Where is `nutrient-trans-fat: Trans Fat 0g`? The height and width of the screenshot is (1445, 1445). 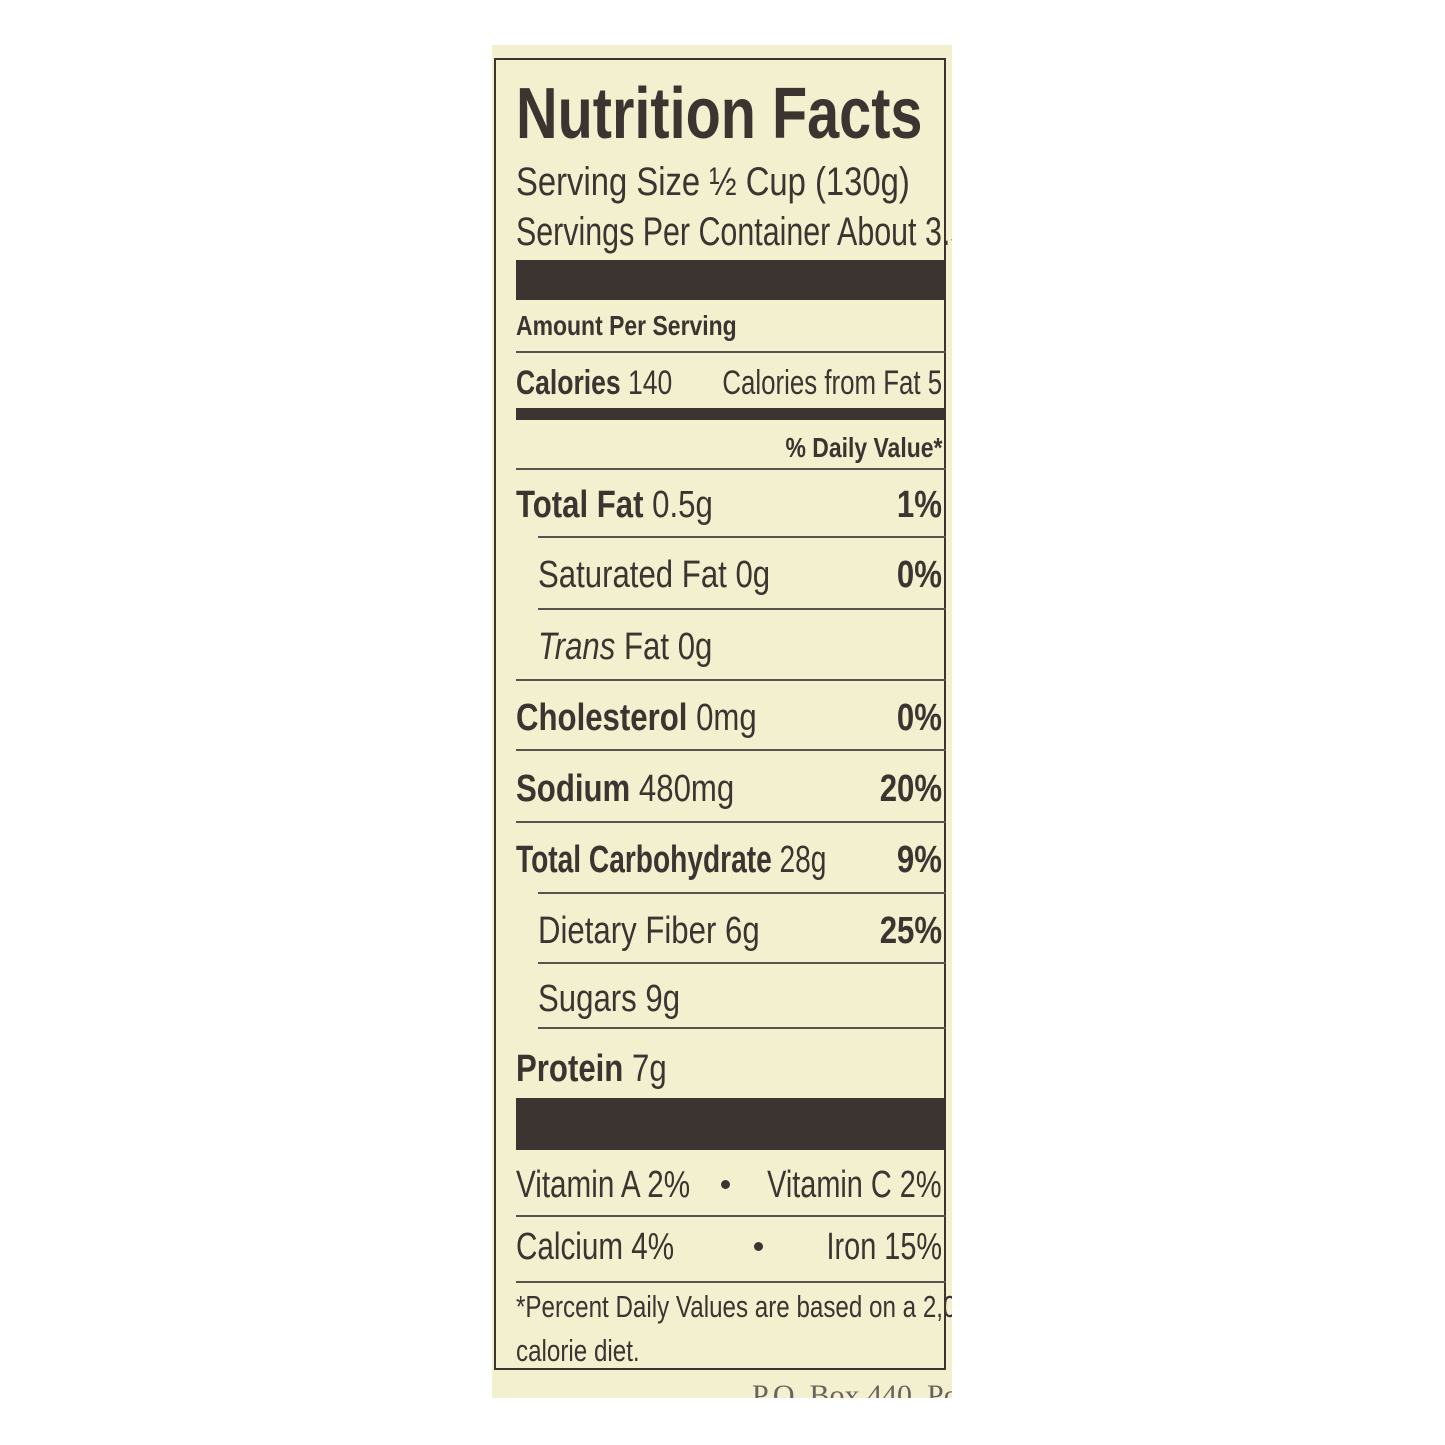
nutrient-trans-fat: Trans Fat 0g is located at coordinates (625, 647).